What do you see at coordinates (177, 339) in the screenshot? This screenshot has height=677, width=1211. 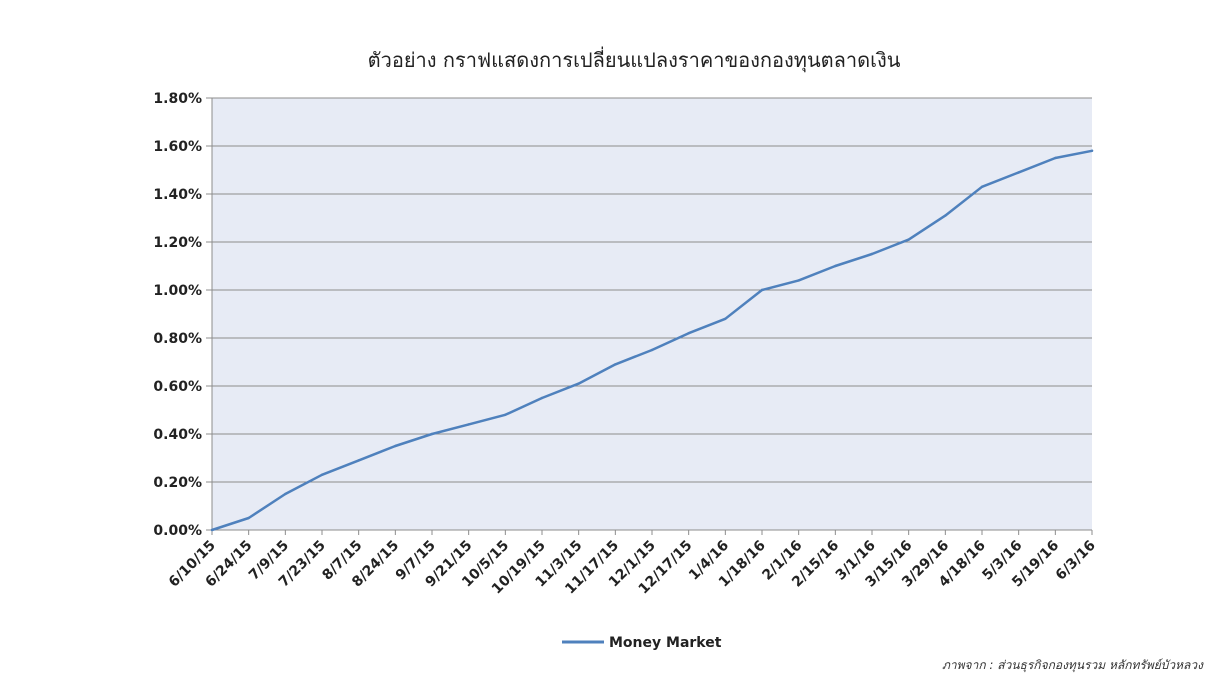 I see `y-tick-label: 0.80%` at bounding box center [177, 339].